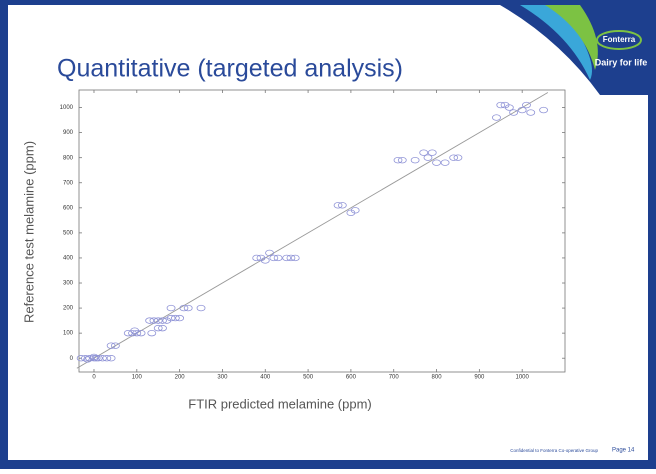  I want to click on y-tick-label: 900, so click(68, 133).